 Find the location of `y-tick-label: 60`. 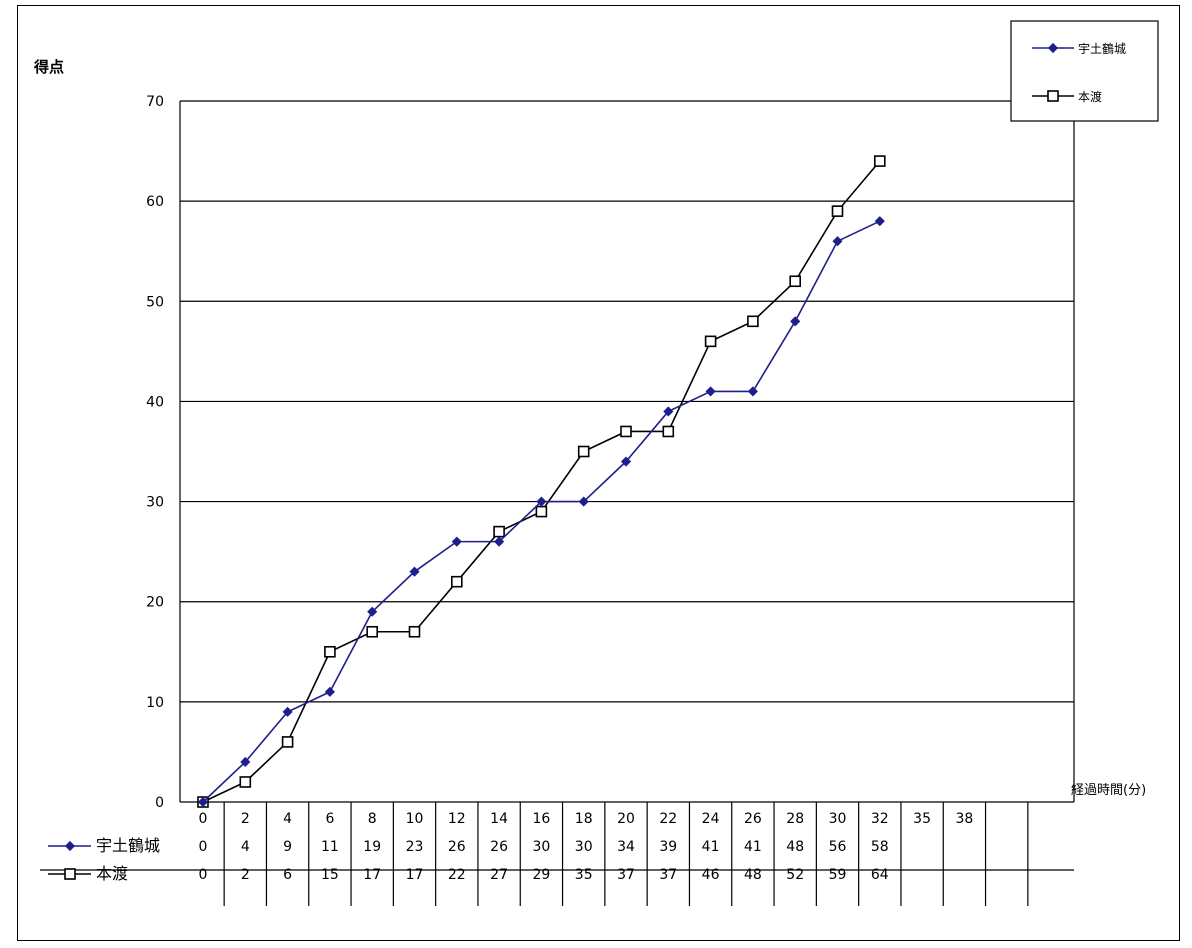

y-tick-label: 60 is located at coordinates (155, 202).